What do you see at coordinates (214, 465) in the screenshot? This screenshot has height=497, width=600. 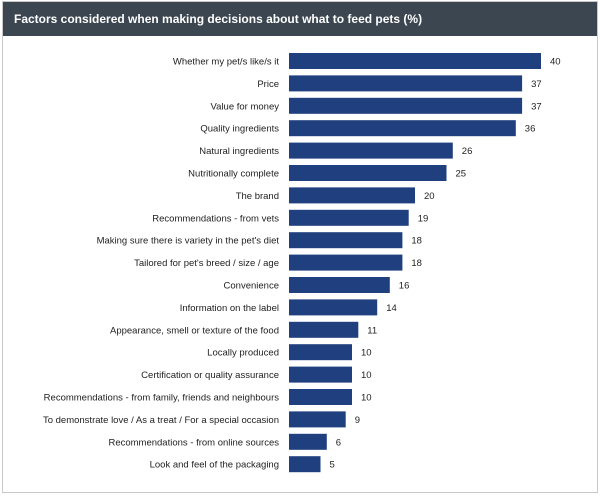 I see `category-label: Look and feel of the packaging` at bounding box center [214, 465].